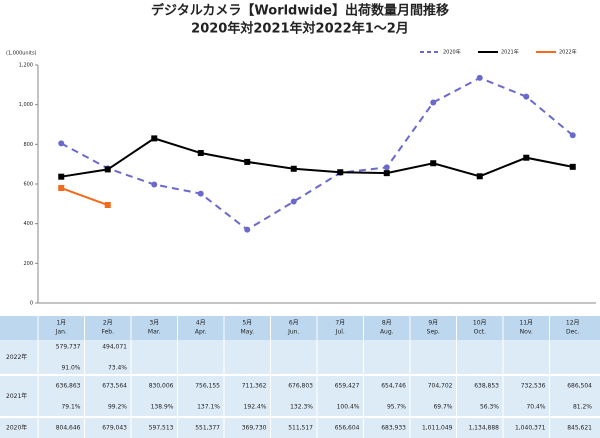 Image resolution: width=600 pixels, height=438 pixels. Describe the element at coordinates (16, 357) in the screenshot. I see `row-label: 2022年` at that location.